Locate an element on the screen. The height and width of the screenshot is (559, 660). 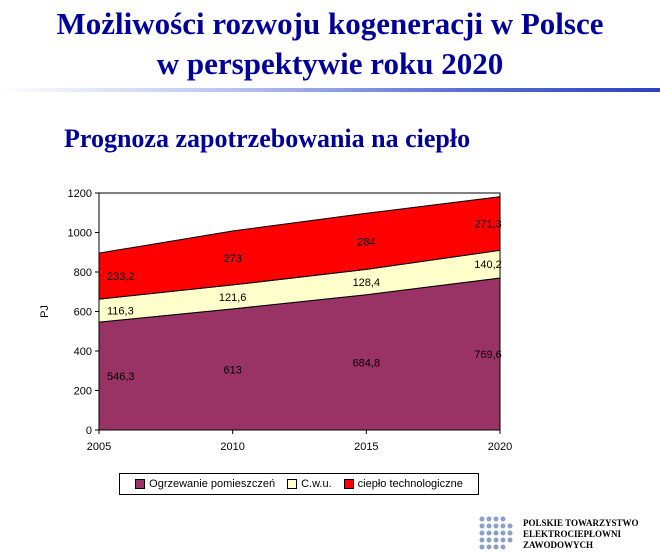
x-tick-label: 2020 is located at coordinates (500, 447).